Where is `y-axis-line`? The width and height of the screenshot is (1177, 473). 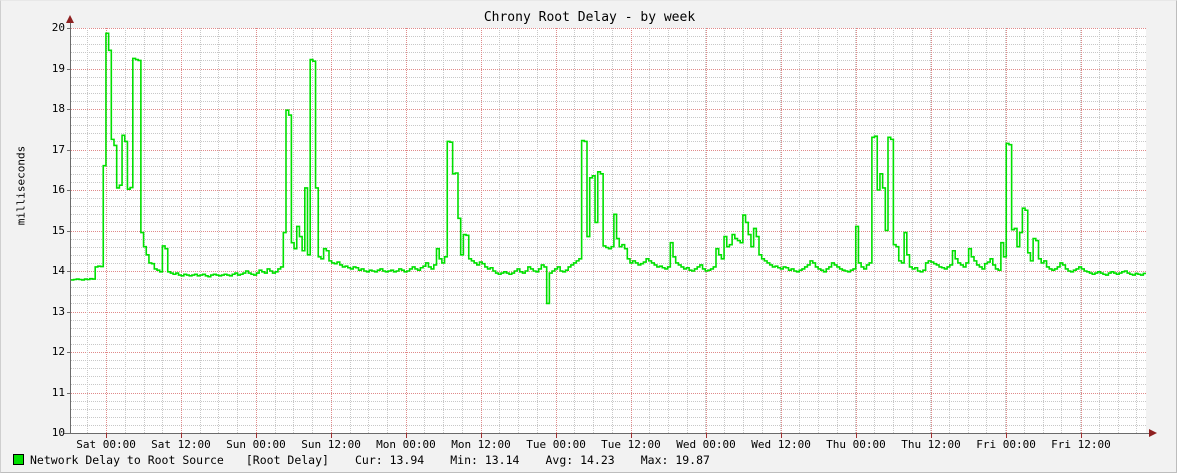 y-axis-line is located at coordinates (70, 228).